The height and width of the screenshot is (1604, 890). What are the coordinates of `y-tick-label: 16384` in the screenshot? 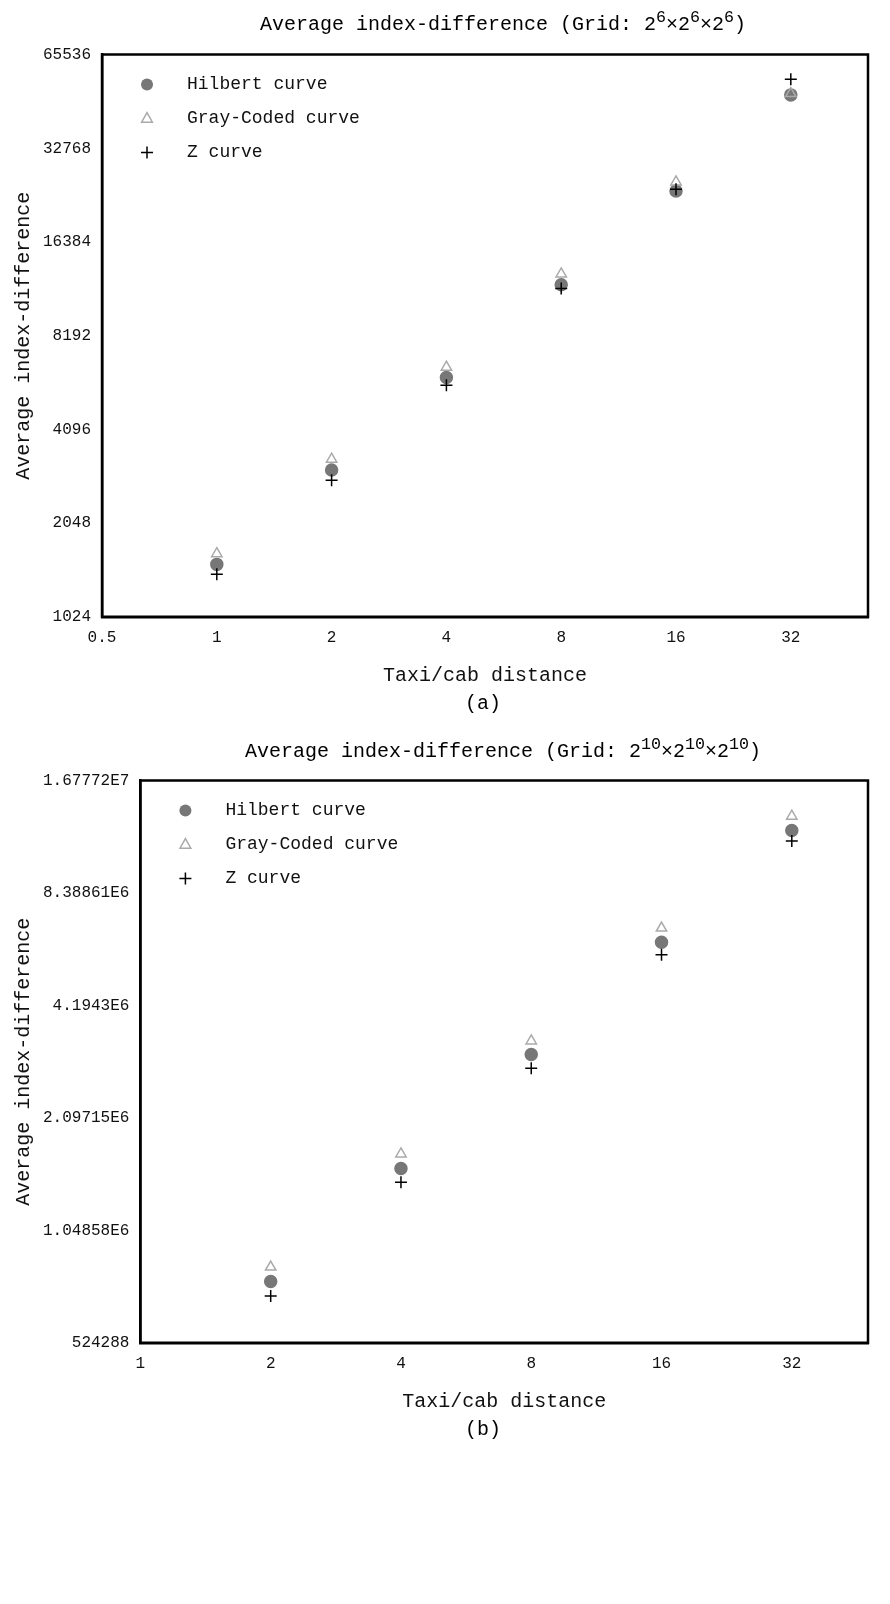 It's located at (67, 241).